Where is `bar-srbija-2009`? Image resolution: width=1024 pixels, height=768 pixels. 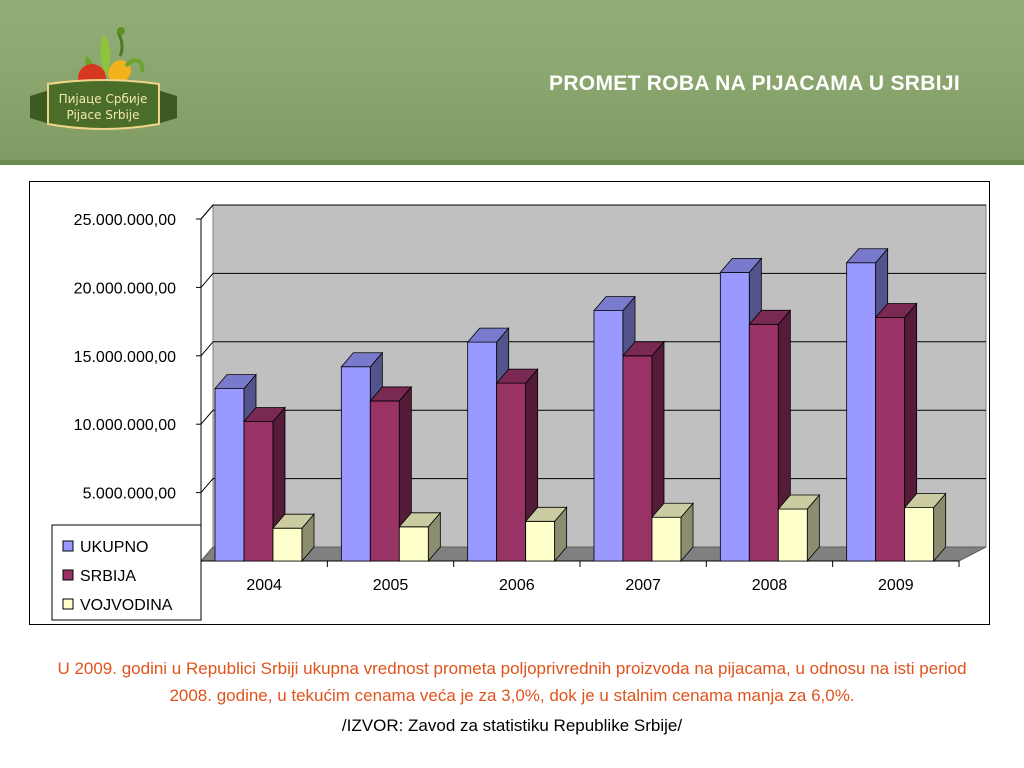 bar-srbija-2009 is located at coordinates (890, 439).